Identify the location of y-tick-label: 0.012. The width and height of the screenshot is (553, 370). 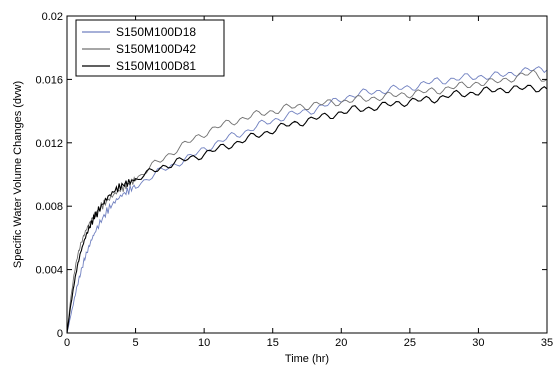
(49, 144).